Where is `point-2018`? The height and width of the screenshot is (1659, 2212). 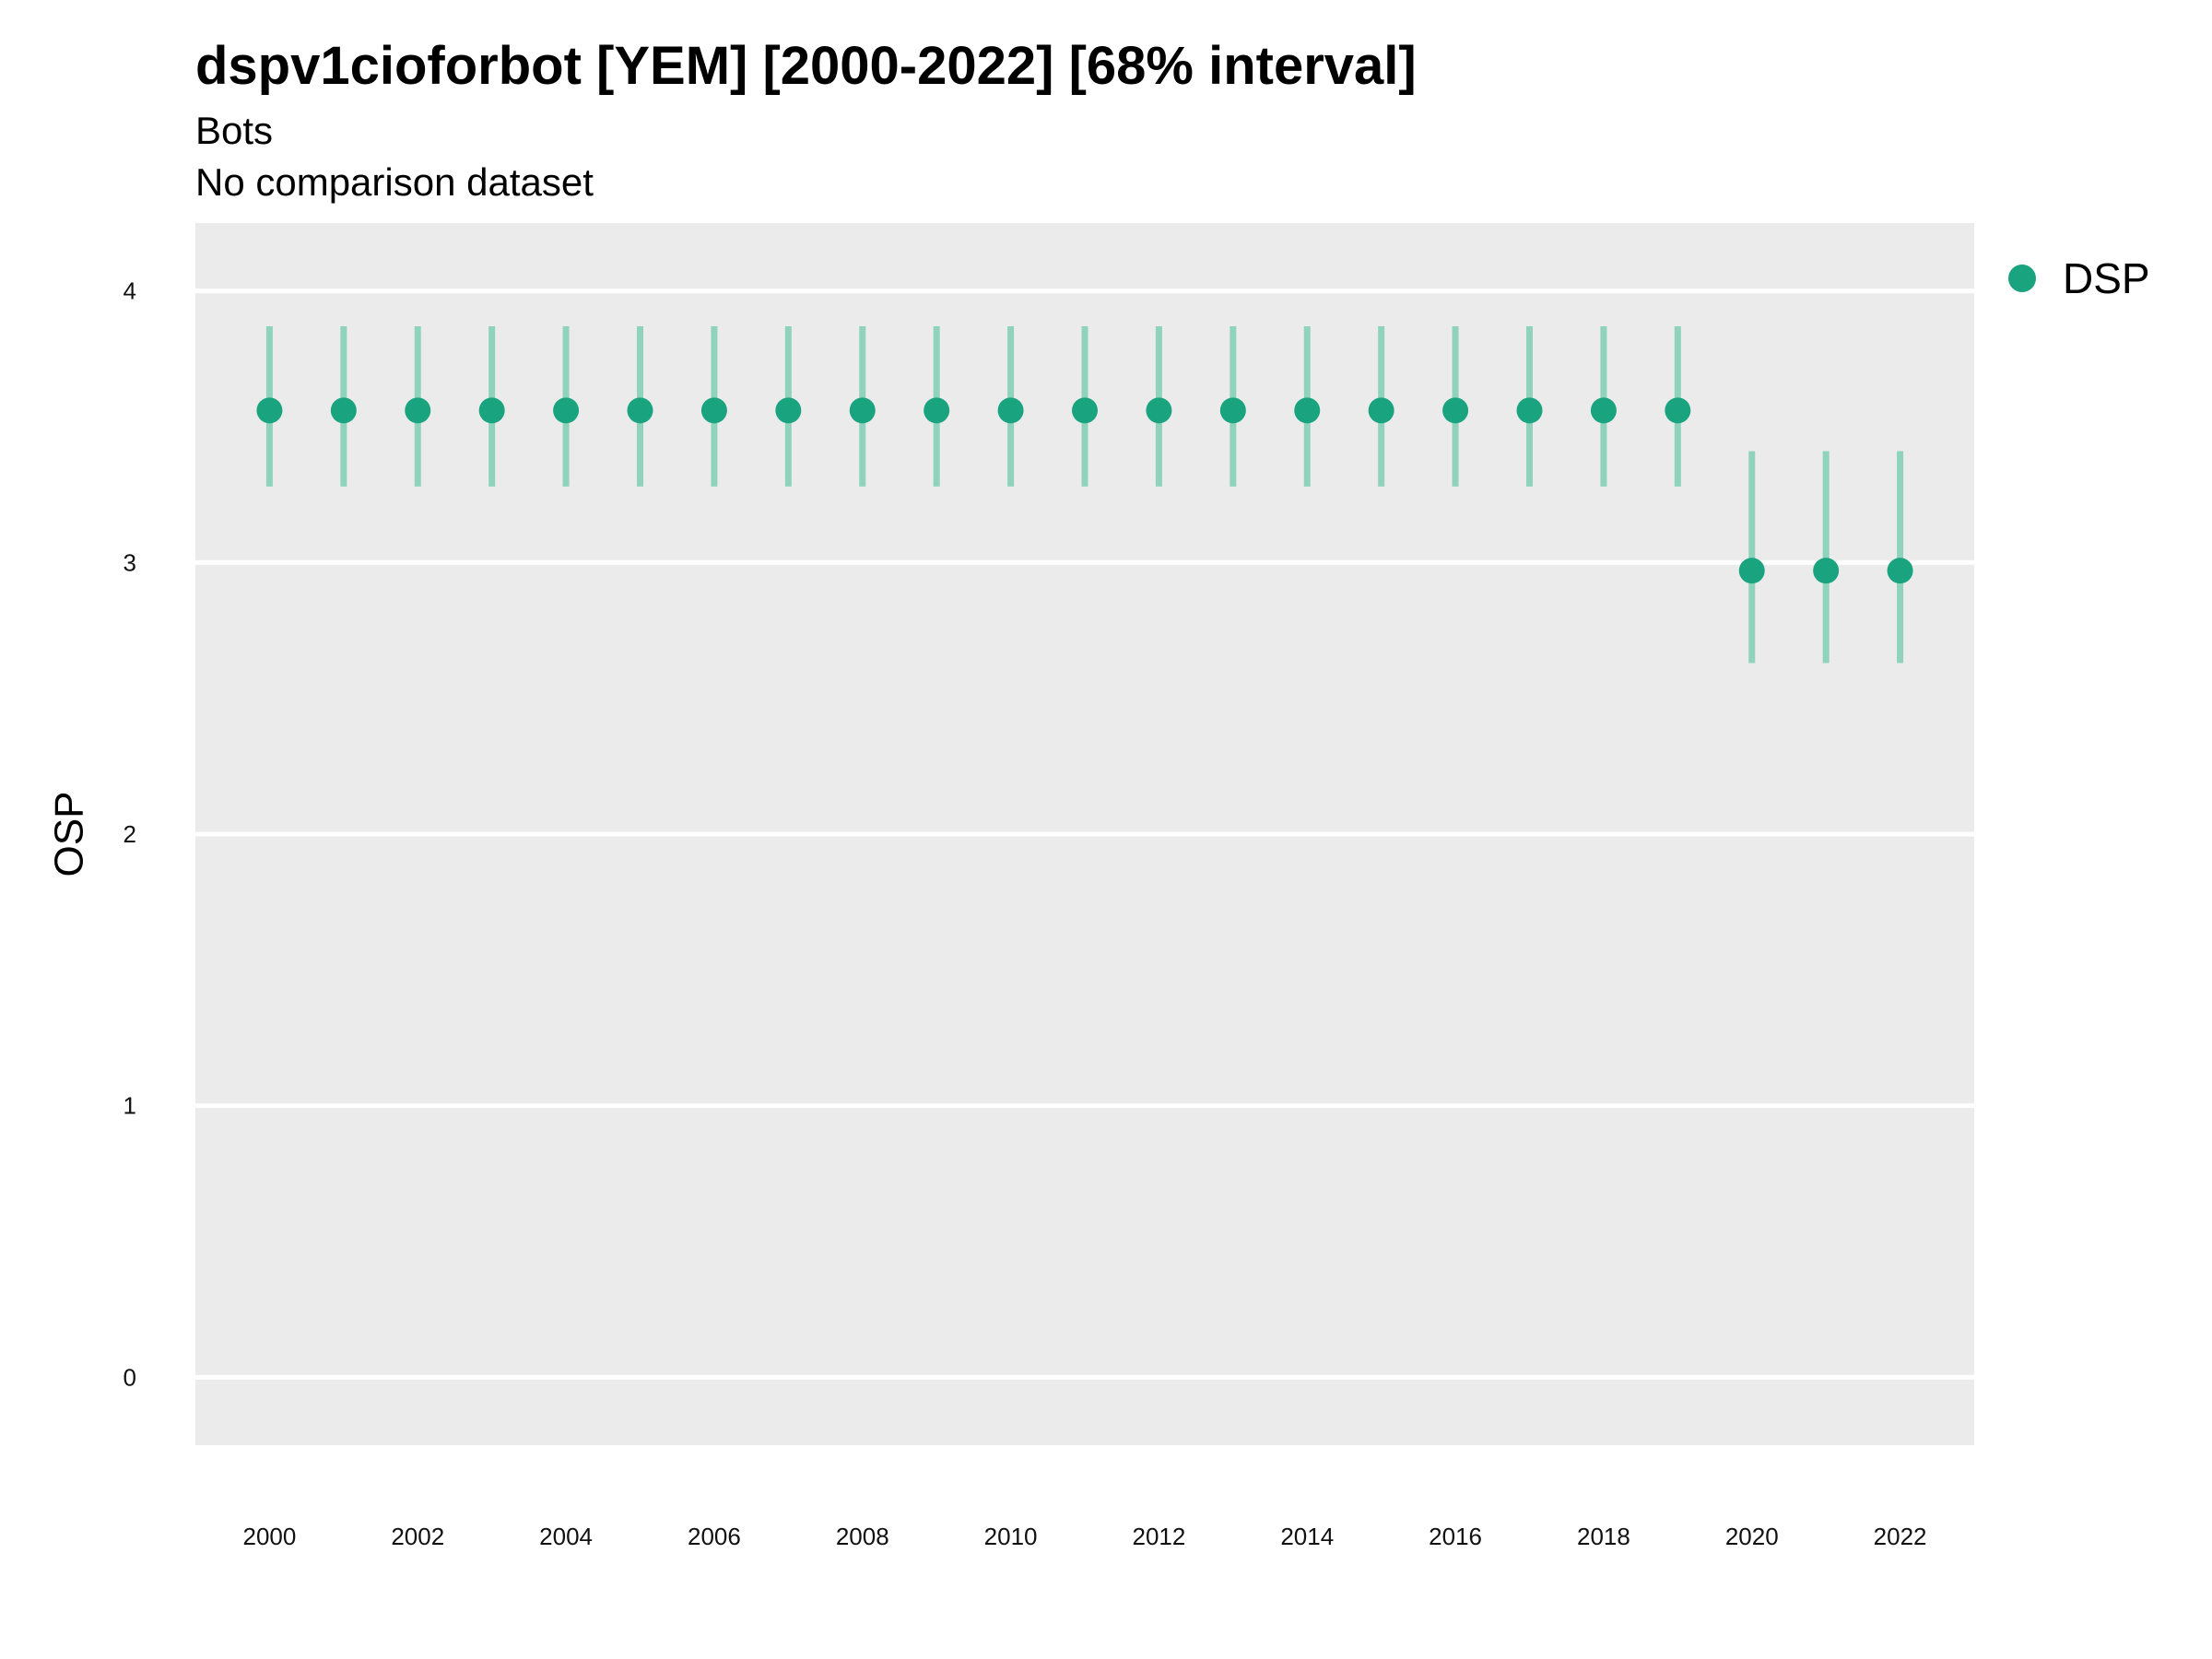
point-2018 is located at coordinates (1603, 410).